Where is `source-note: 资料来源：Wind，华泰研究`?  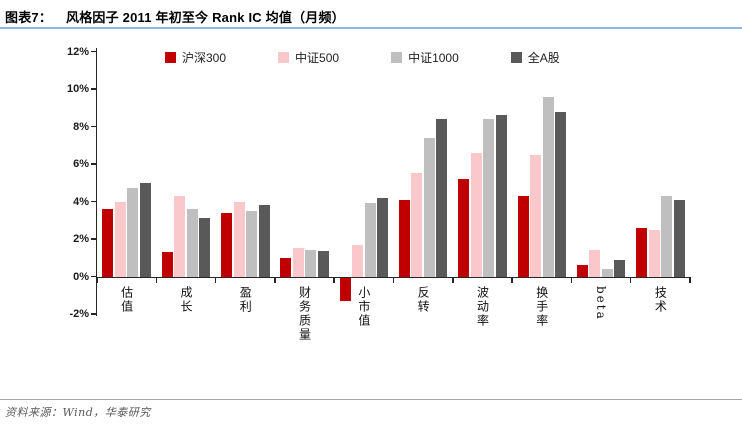
source-note: 资料来源：Wind，华泰研究 is located at coordinates (78, 412).